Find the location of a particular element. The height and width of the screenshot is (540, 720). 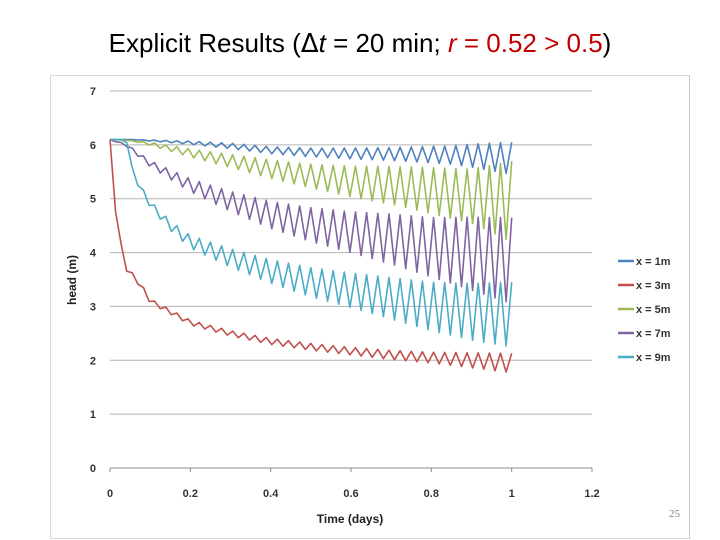

legend-label-2: x = 3m is located at coordinates (653, 286).